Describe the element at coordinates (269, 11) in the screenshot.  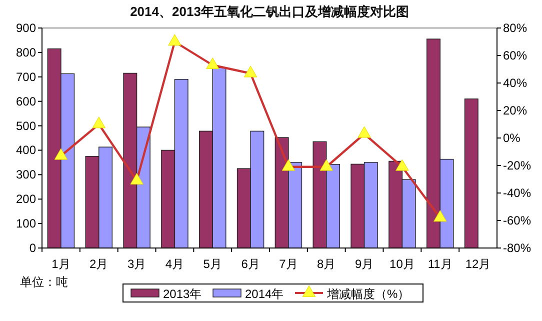
I see `chart-title: 2014、2013年五氧化二钒出口及增减幅度对比图` at that location.